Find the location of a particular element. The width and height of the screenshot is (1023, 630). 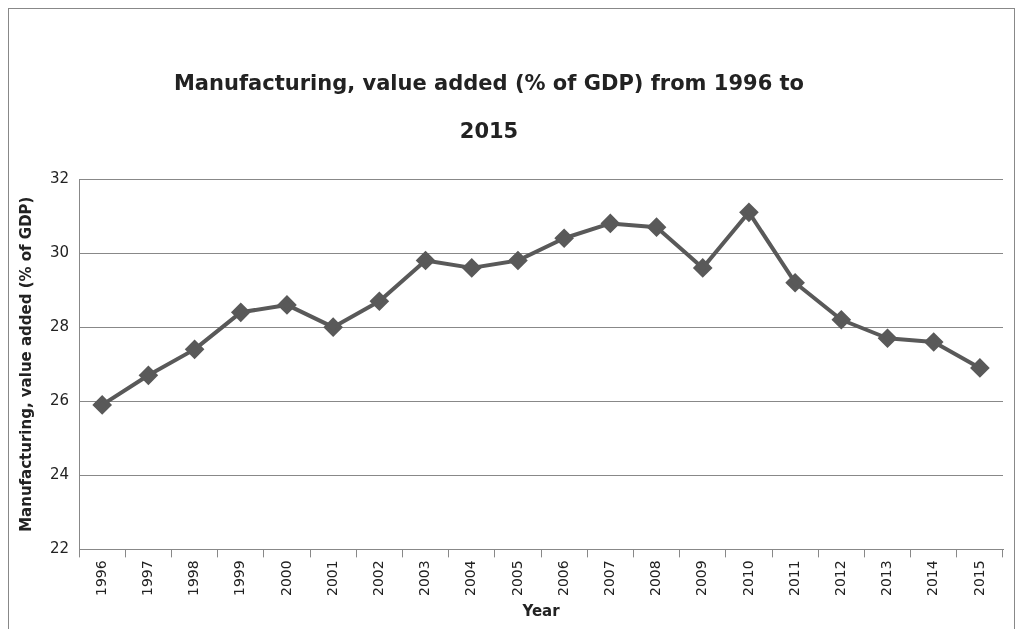

y-tick-label: 22 is located at coordinates (59, 548).